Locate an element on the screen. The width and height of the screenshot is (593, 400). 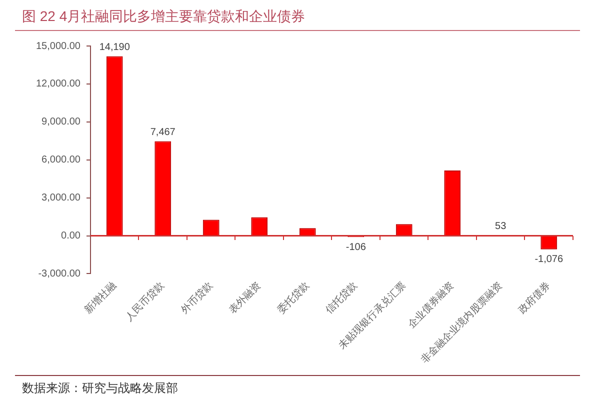
data-label: 53 is located at coordinates (501, 226).